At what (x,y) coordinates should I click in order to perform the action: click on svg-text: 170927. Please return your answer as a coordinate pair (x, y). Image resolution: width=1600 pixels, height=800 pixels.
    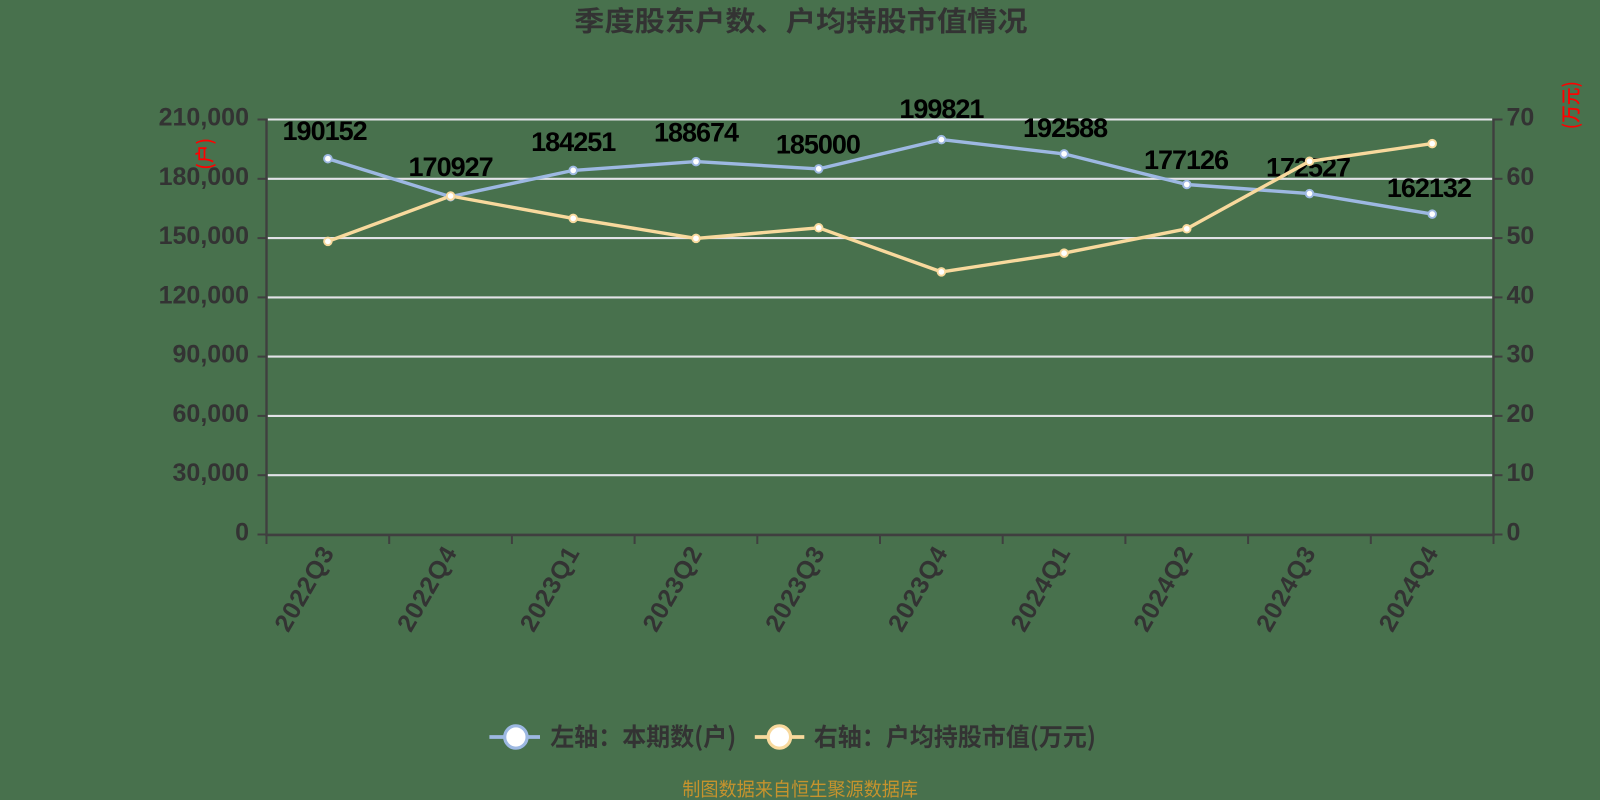
    Looking at the image, I should click on (451, 167).